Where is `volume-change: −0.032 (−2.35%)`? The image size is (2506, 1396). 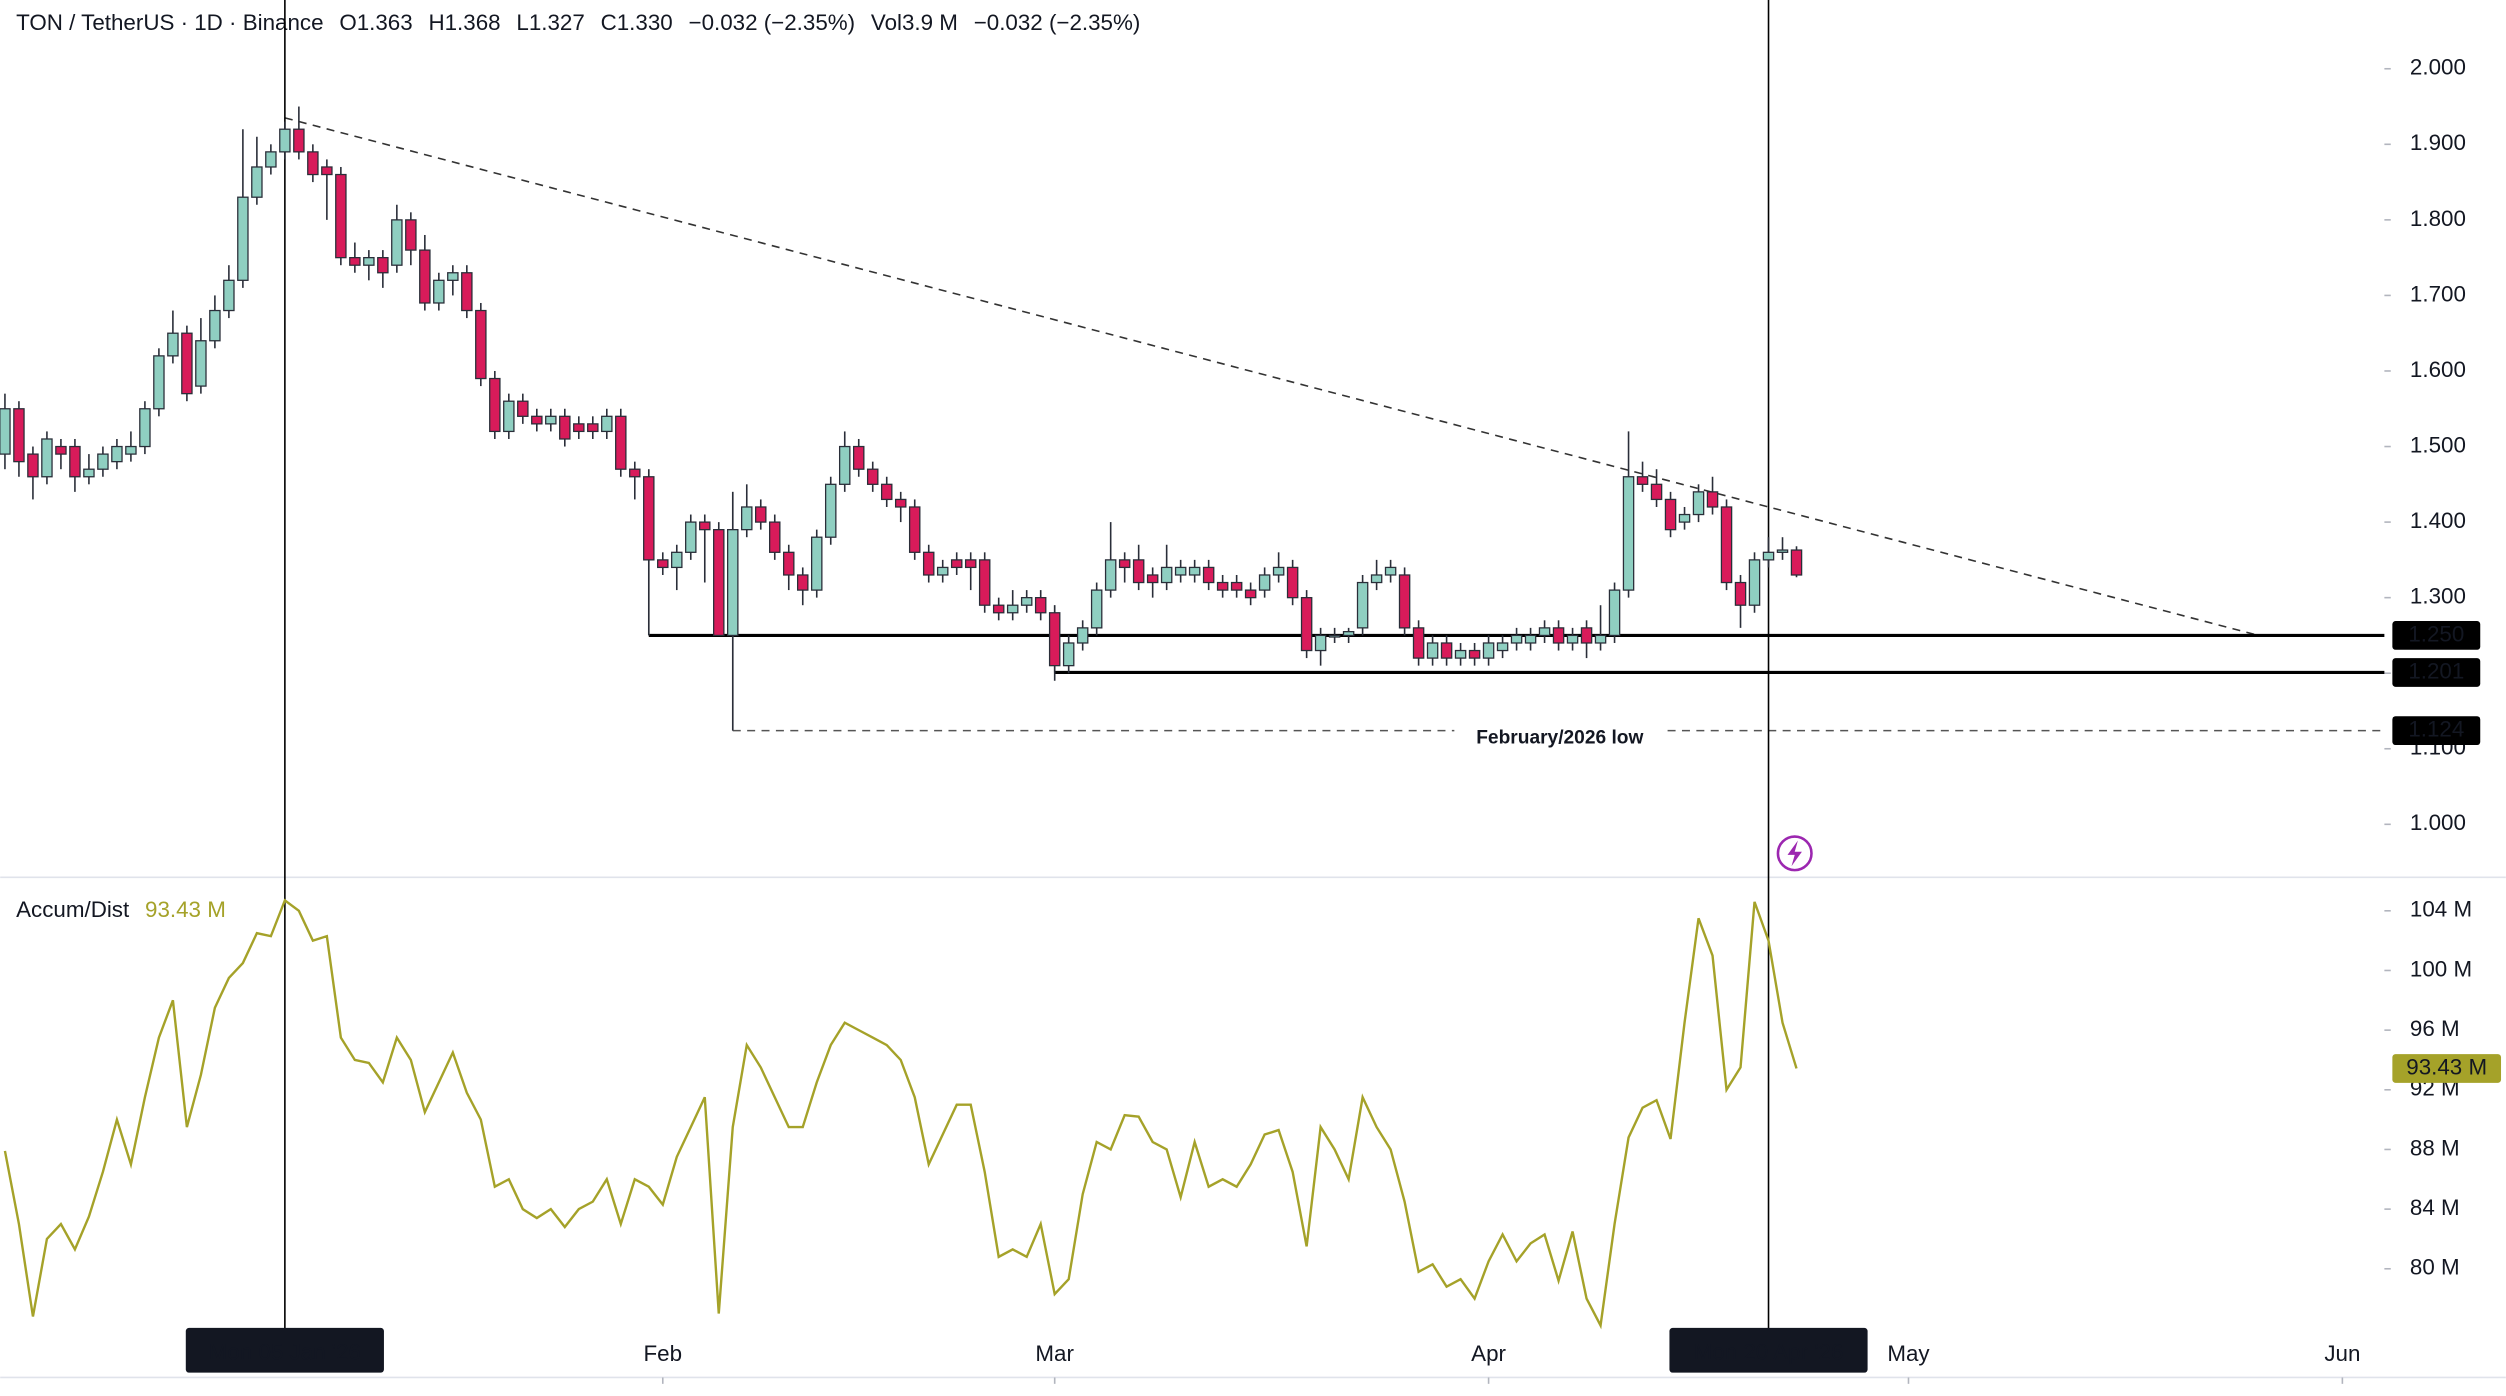 volume-change: −0.032 (−2.35%) is located at coordinates (1057, 22).